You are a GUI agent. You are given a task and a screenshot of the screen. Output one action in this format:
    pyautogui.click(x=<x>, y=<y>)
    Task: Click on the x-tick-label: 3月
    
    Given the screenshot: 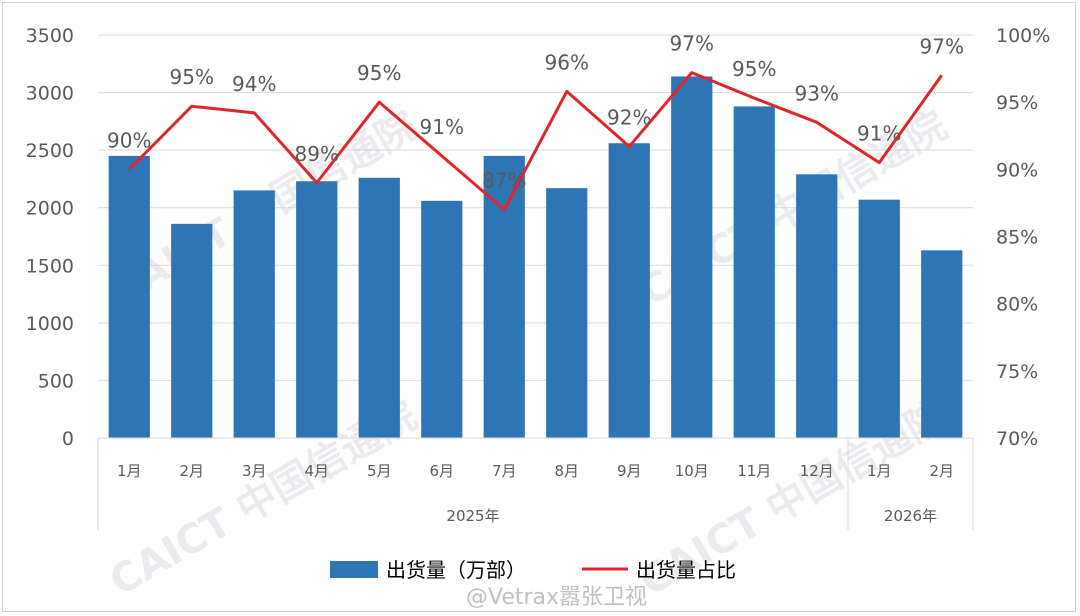 What is the action you would take?
    pyautogui.click(x=254, y=471)
    